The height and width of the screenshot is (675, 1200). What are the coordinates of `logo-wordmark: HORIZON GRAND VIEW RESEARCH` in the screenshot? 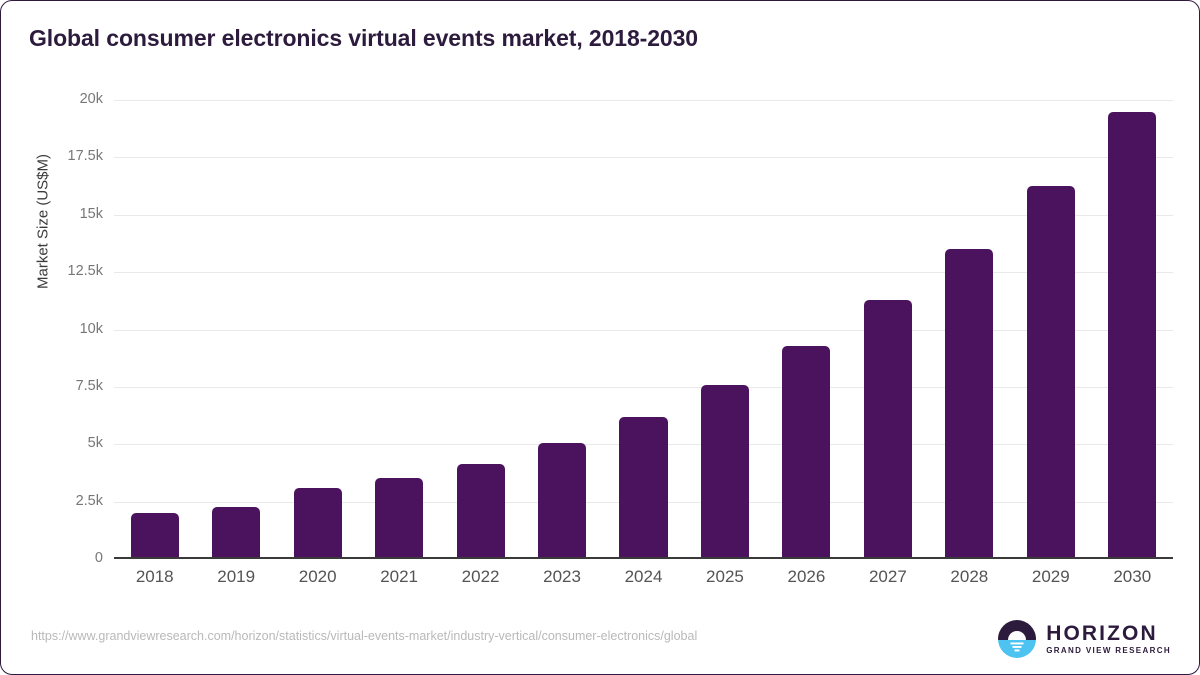 It's located at (1108, 639).